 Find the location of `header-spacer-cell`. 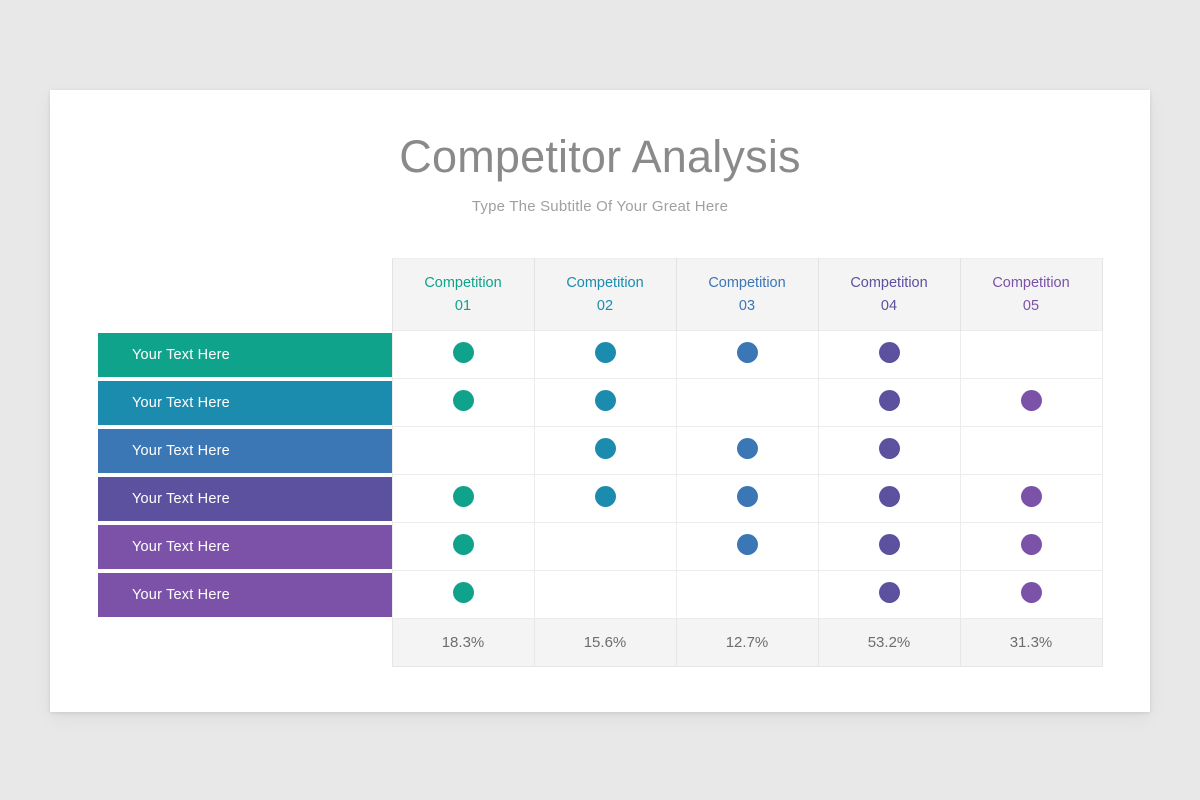

header-spacer-cell is located at coordinates (245, 295).